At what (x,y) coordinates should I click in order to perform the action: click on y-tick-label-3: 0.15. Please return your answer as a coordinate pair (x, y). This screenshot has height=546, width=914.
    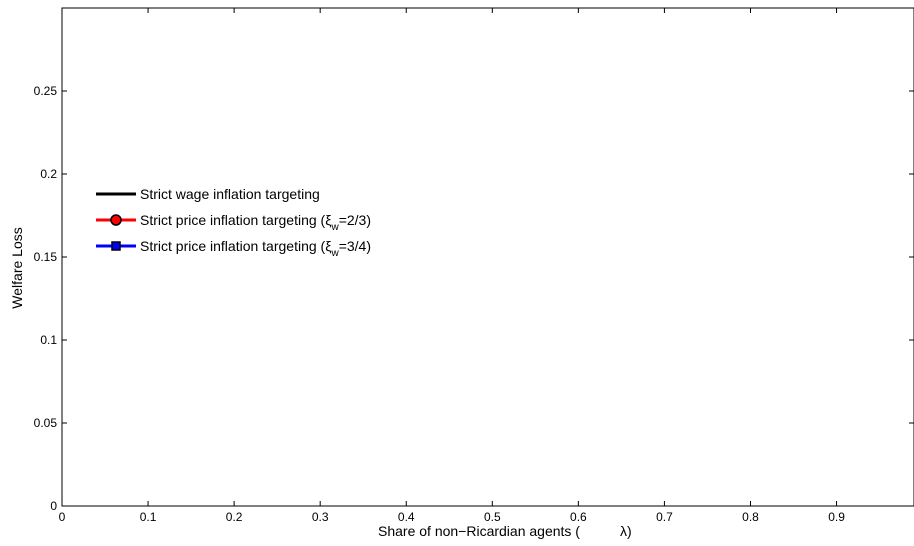
    Looking at the image, I should click on (46, 257).